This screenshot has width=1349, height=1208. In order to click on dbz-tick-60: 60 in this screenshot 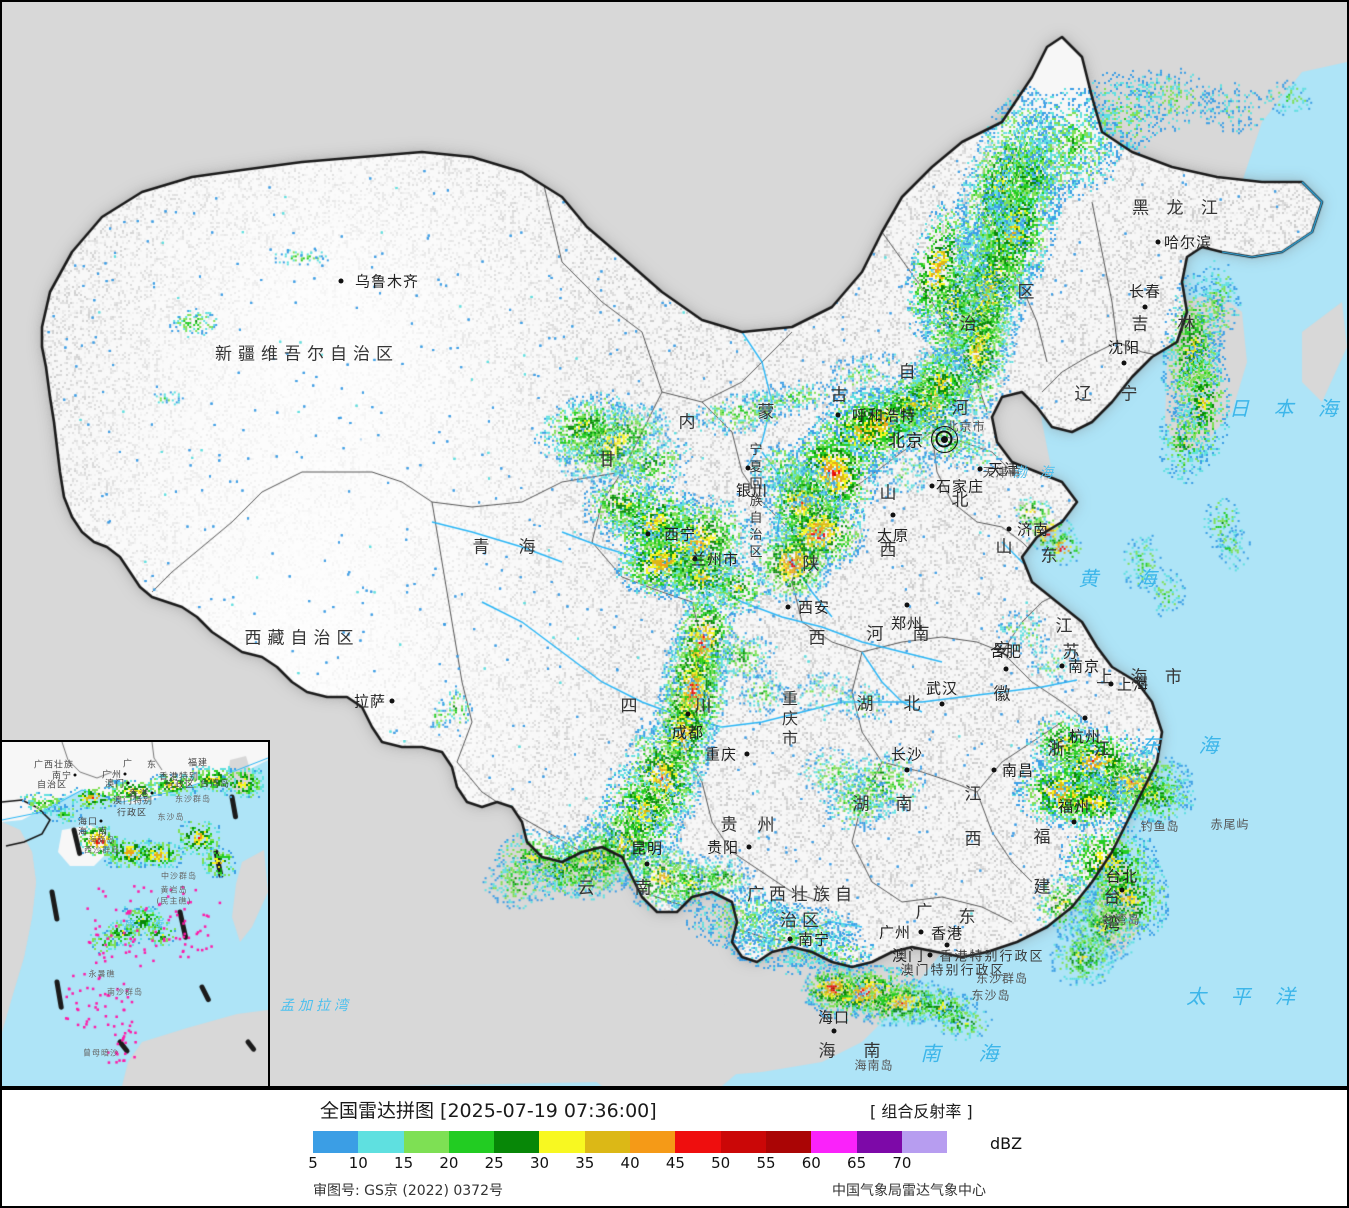, I will do `click(811, 1163)`.